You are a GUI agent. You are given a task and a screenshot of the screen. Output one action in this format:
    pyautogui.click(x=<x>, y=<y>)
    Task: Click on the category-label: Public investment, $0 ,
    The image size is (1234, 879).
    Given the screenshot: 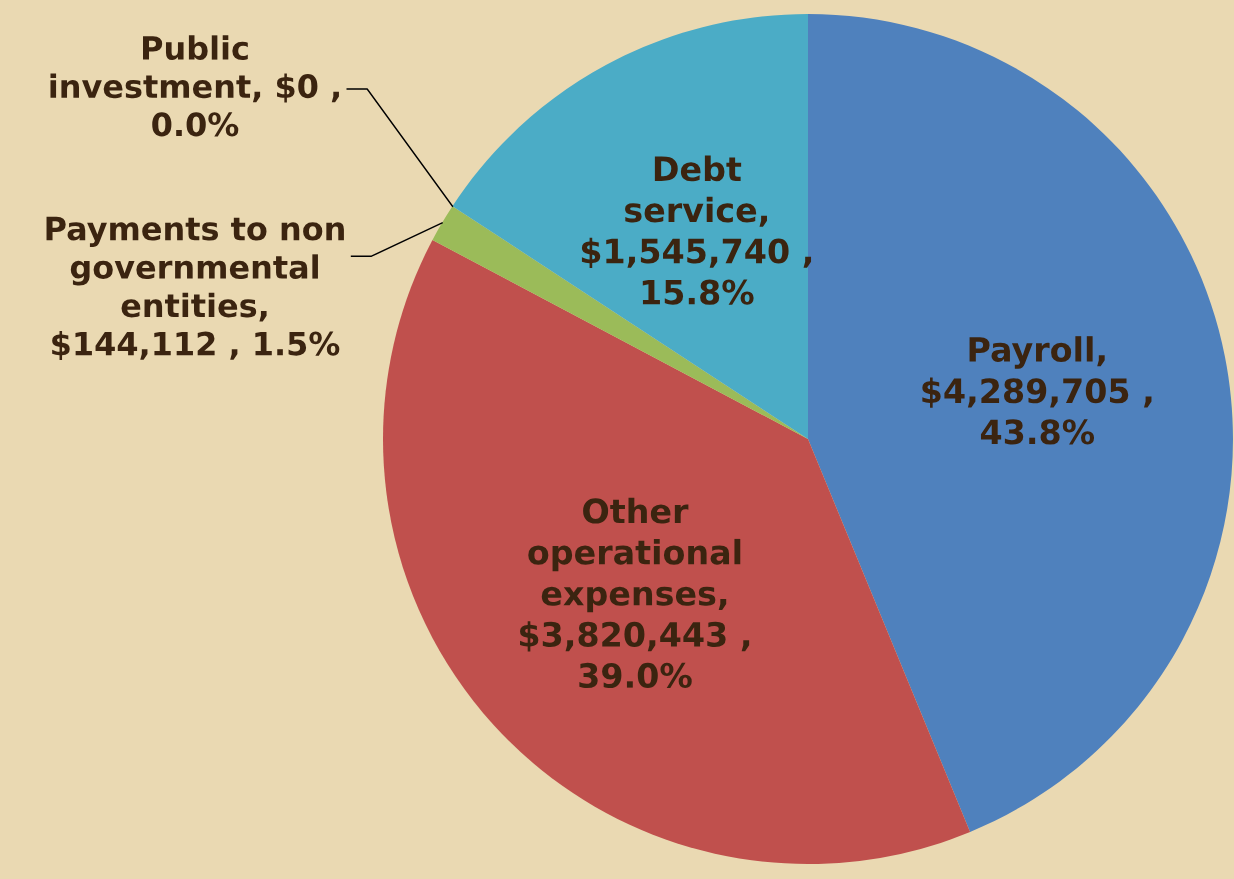 What is the action you would take?
    pyautogui.click(x=194, y=69)
    